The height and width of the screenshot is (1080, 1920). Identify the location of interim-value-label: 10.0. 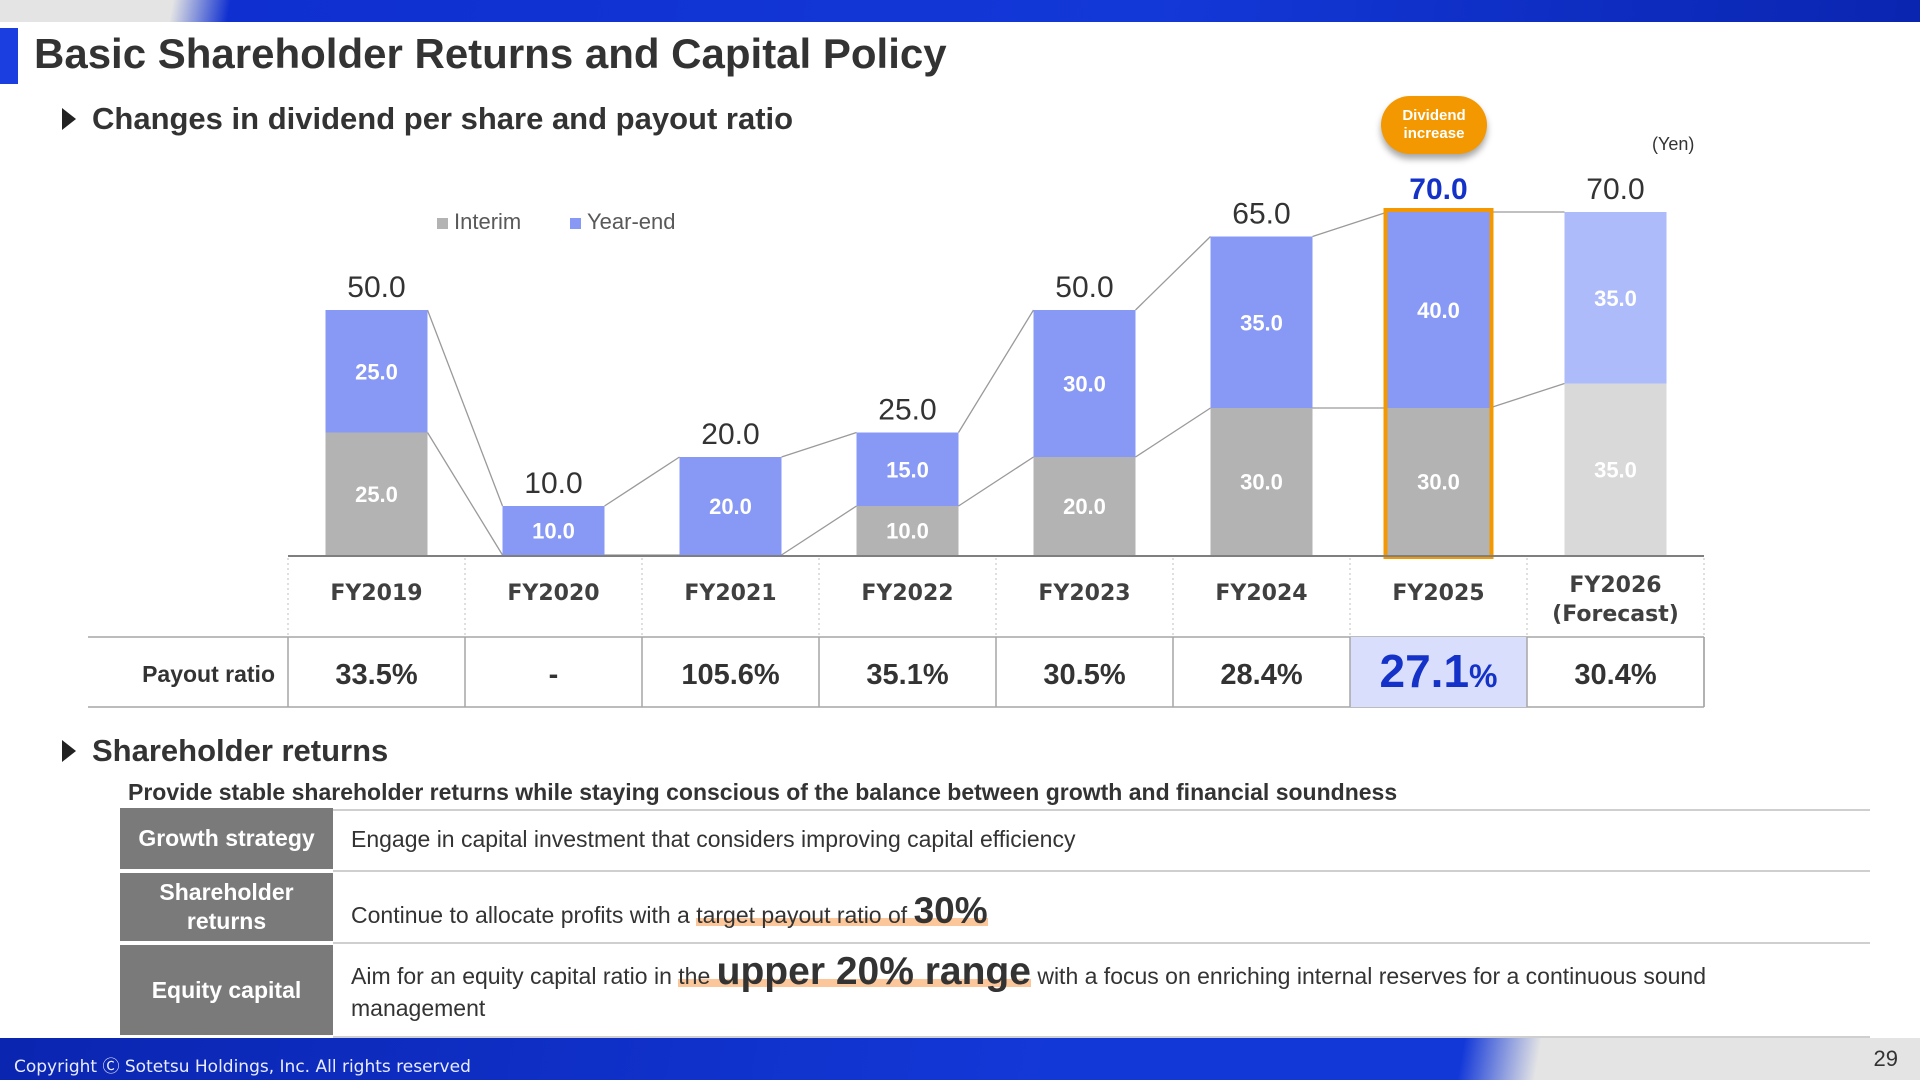
(907, 531).